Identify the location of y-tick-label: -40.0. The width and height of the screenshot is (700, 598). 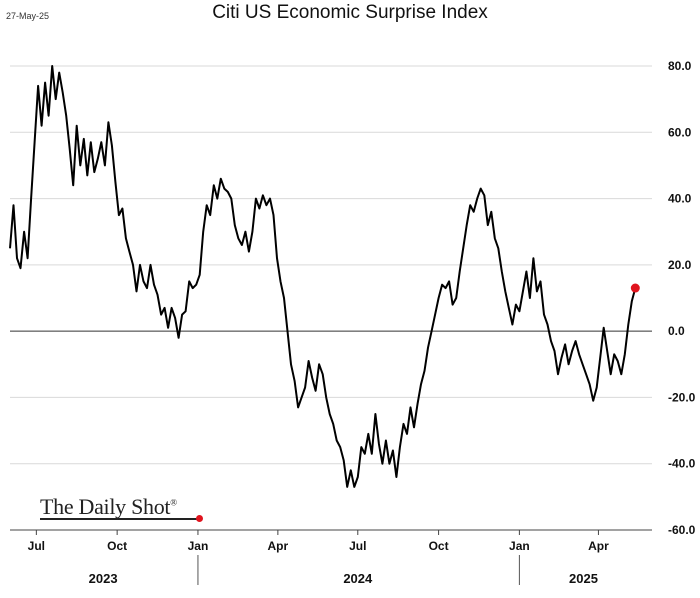
(682, 464).